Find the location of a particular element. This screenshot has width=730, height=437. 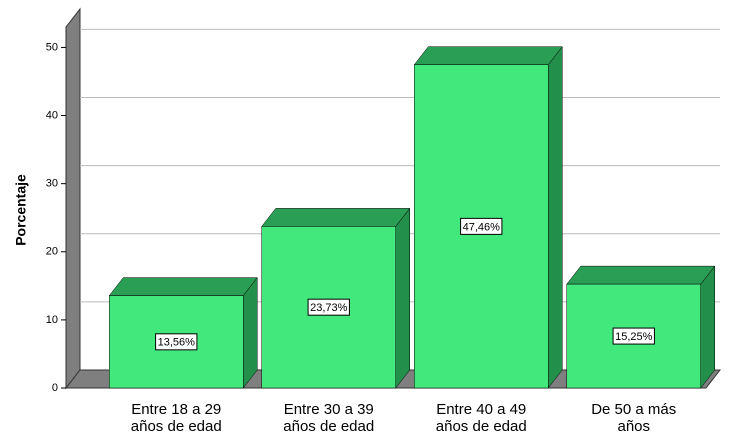

x-tick-label: De 50 a más is located at coordinates (633, 409).